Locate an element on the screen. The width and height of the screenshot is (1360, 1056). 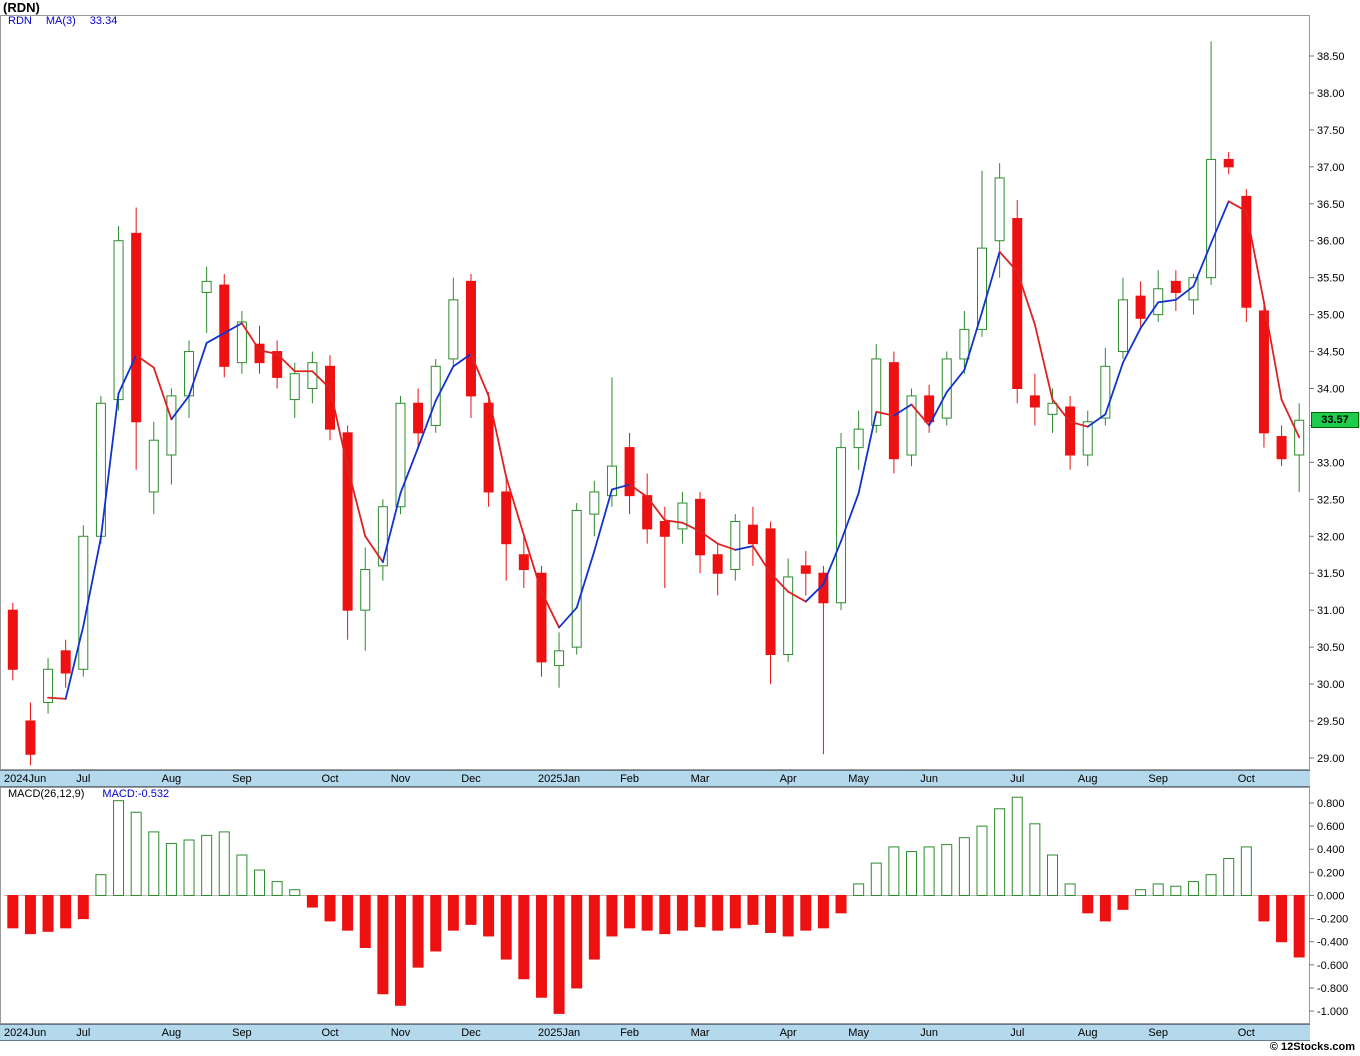
legend-symbol: RDN is located at coordinates (20, 21).